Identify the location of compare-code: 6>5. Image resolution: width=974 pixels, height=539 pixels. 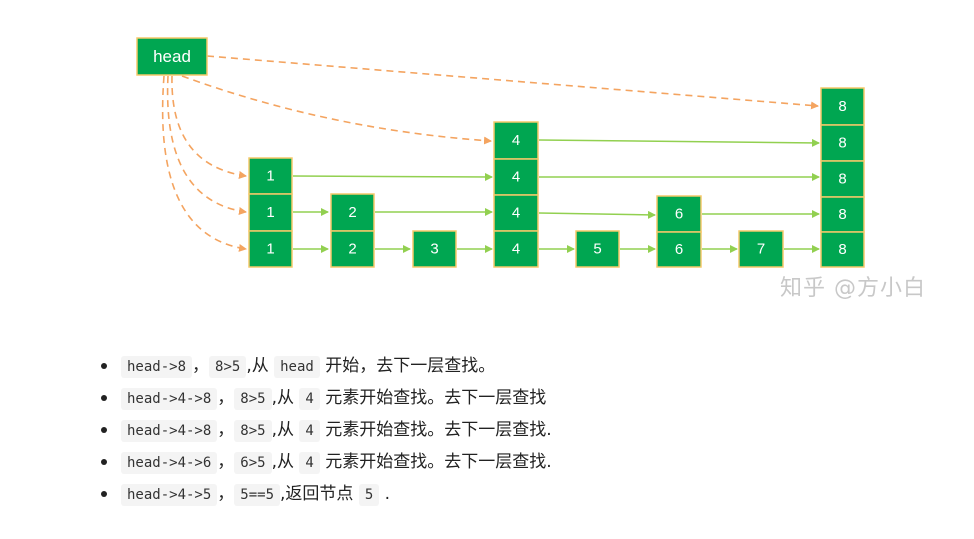
(253, 463).